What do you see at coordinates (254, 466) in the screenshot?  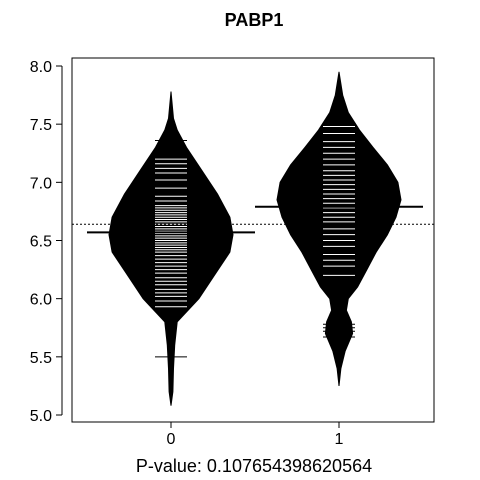 I see `x-axis-label: P-value: 0.107654398620564` at bounding box center [254, 466].